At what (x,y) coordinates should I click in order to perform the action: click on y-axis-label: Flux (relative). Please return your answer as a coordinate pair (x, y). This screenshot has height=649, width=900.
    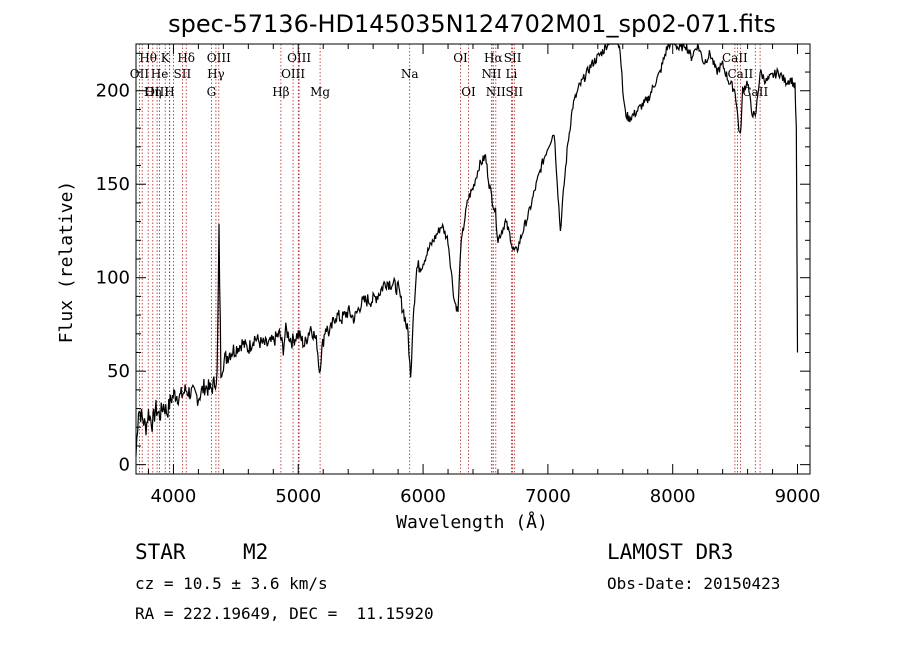
    Looking at the image, I should click on (66, 262).